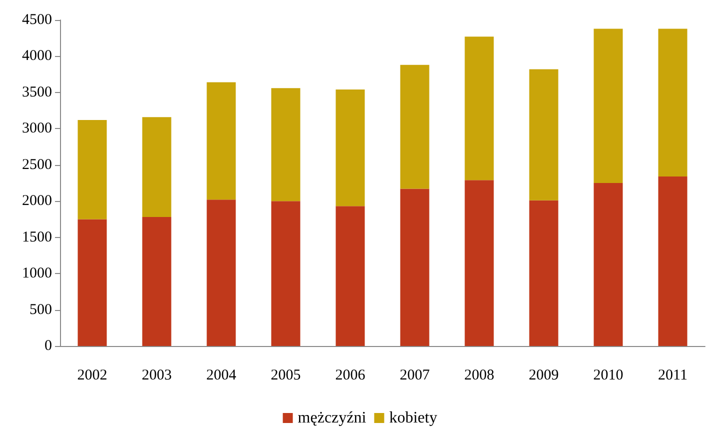 This screenshot has width=720, height=441. I want to click on y-tick-label: 1000, so click(37, 274).